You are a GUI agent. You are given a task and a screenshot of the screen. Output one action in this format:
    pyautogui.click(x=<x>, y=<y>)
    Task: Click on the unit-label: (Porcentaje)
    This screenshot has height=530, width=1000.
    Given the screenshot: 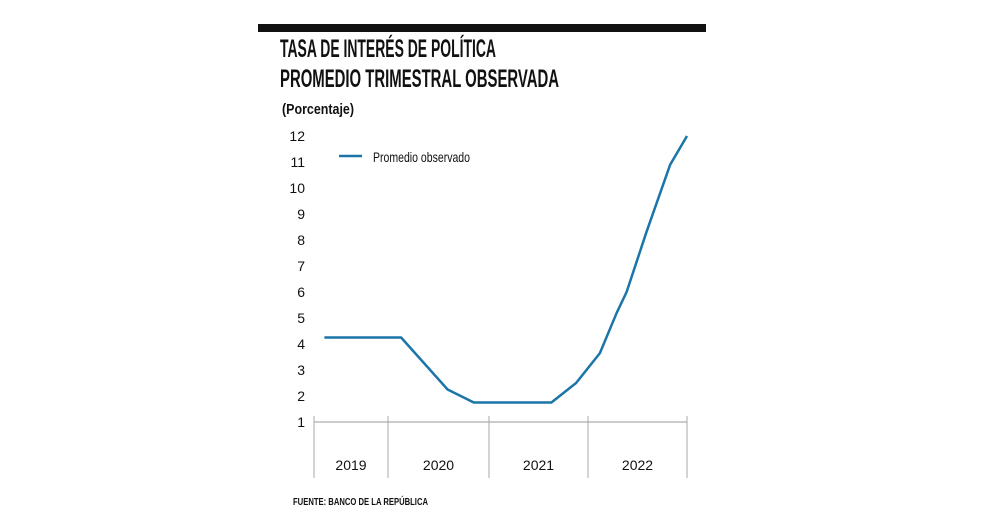 What is the action you would take?
    pyautogui.click(x=318, y=109)
    